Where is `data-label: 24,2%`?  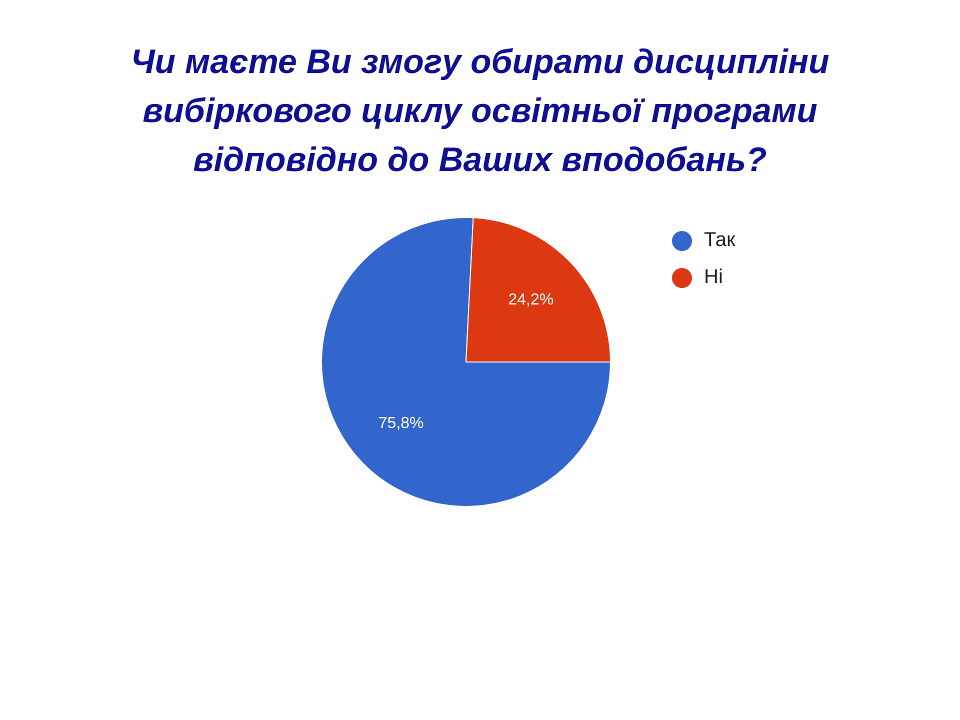 data-label: 24,2% is located at coordinates (531, 300).